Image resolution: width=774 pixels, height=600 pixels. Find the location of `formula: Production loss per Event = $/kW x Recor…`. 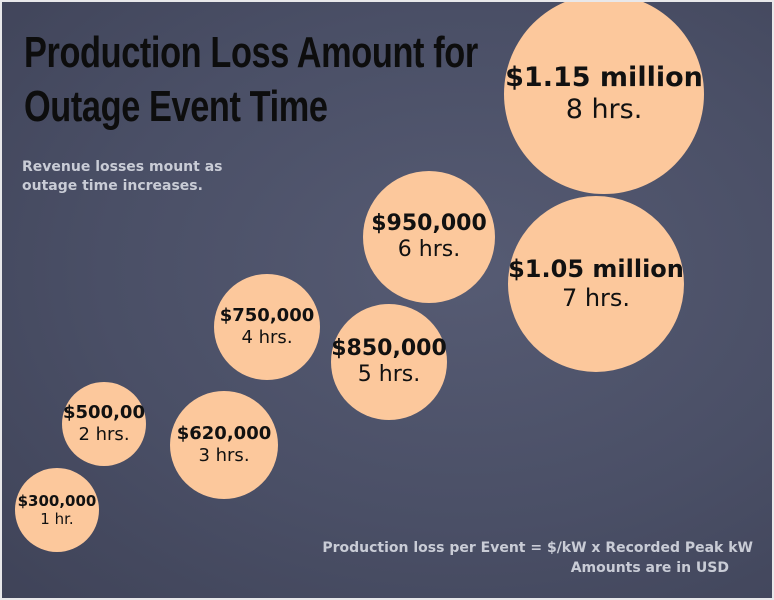

formula: Production loss per Event = $/kW x Recor… is located at coordinates (537, 548).